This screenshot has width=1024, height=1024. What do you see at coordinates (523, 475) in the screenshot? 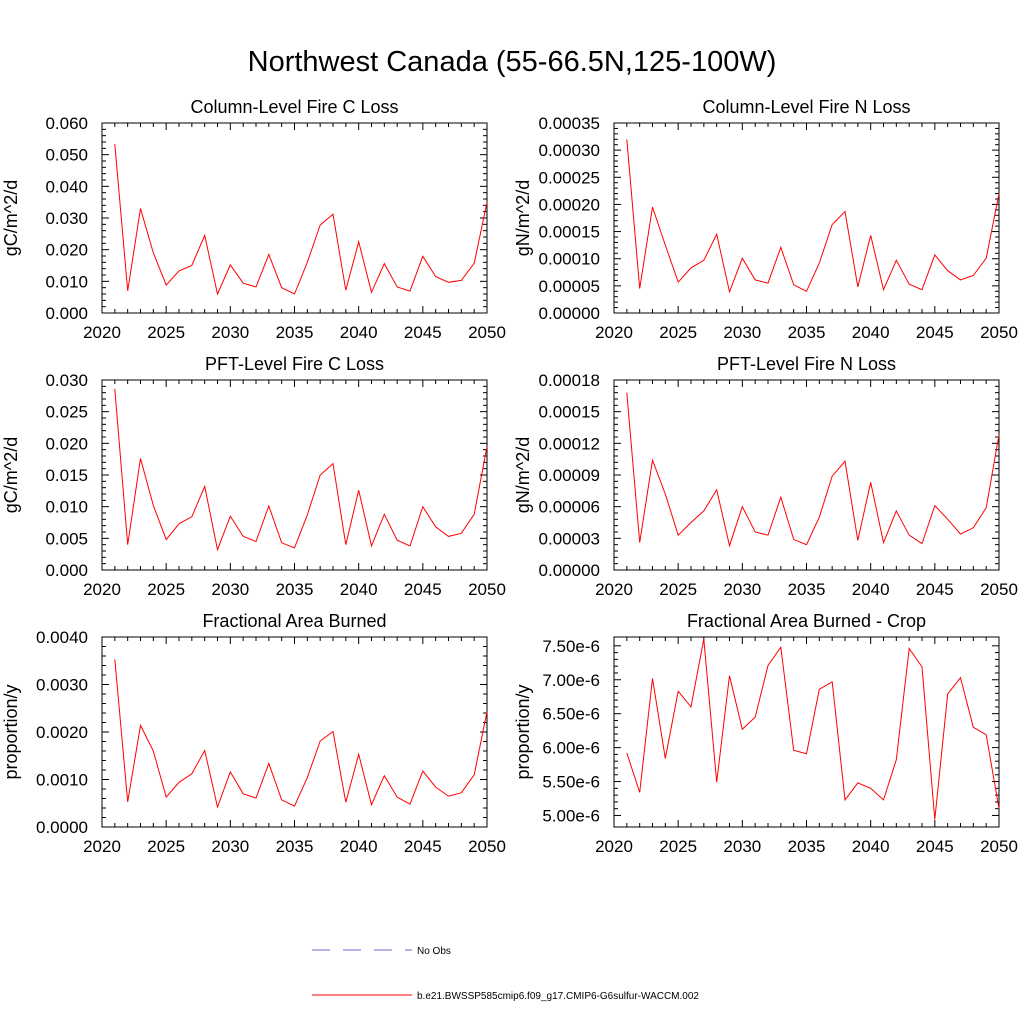
I see `chart-4-ylabel: gN/m^2/d` at bounding box center [523, 475].